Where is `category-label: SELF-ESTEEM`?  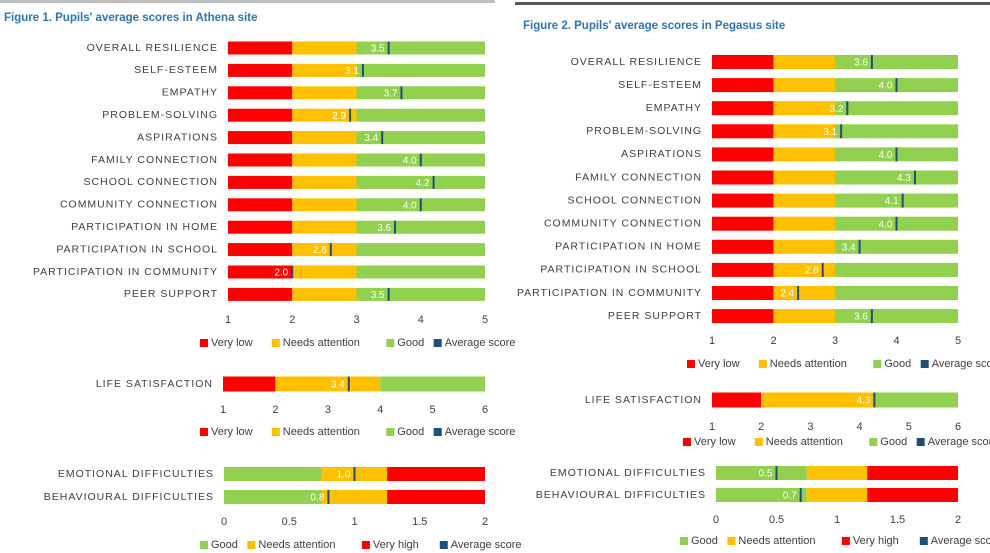
category-label: SELF-ESTEEM is located at coordinates (660, 85).